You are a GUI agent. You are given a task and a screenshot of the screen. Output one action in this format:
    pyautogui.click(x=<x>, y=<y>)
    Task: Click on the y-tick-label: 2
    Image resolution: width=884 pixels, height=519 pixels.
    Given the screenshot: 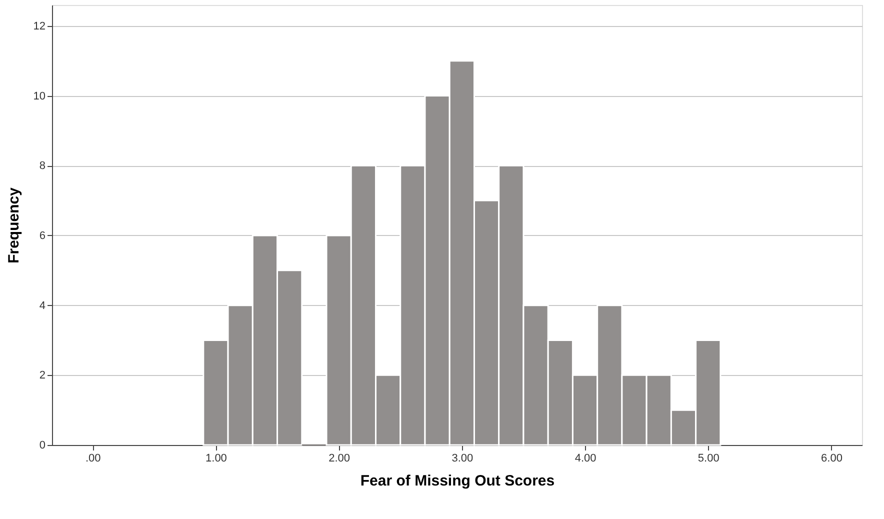 What is the action you would take?
    pyautogui.click(x=42, y=376)
    